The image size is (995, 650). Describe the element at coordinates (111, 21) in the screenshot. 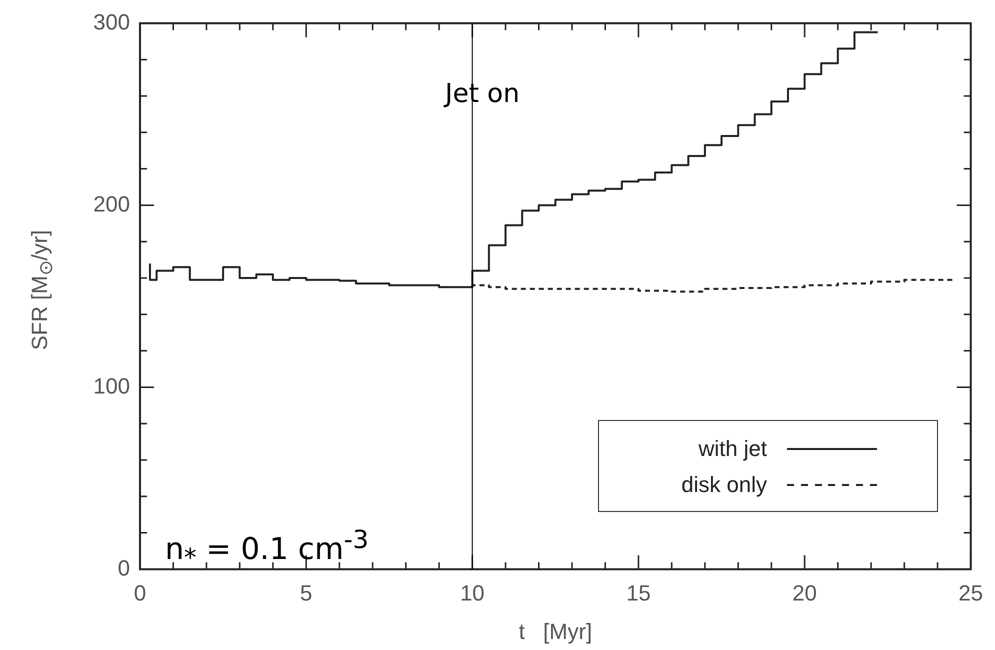

I see `y-tick-label: 300` at that location.